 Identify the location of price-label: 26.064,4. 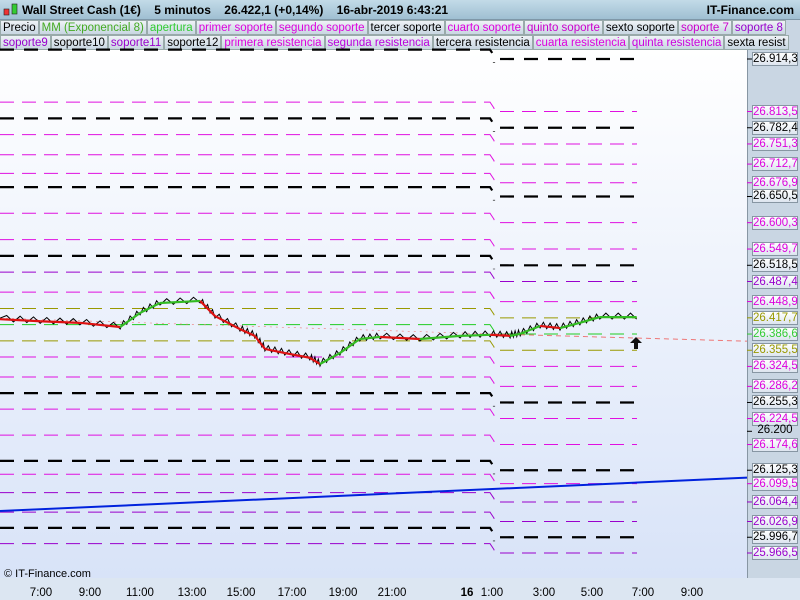
(775, 501).